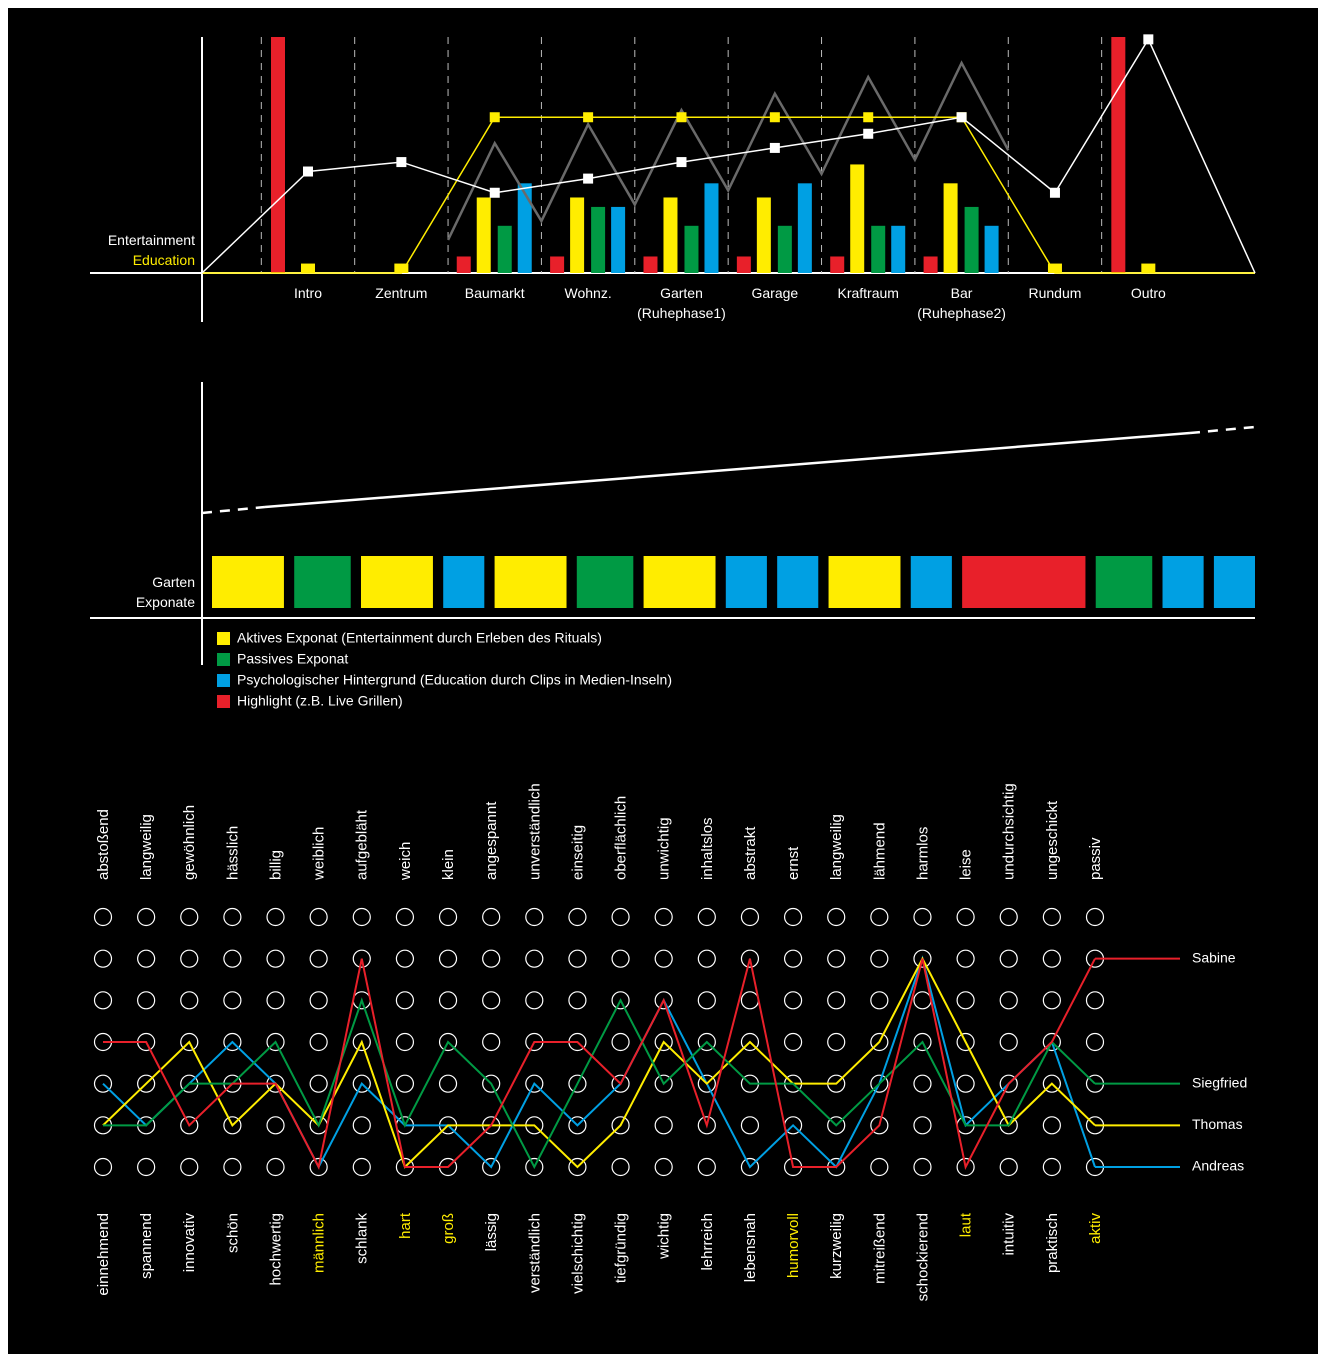  Describe the element at coordinates (494, 293) in the screenshot. I see `x-tick-label: Baumarkt` at that location.